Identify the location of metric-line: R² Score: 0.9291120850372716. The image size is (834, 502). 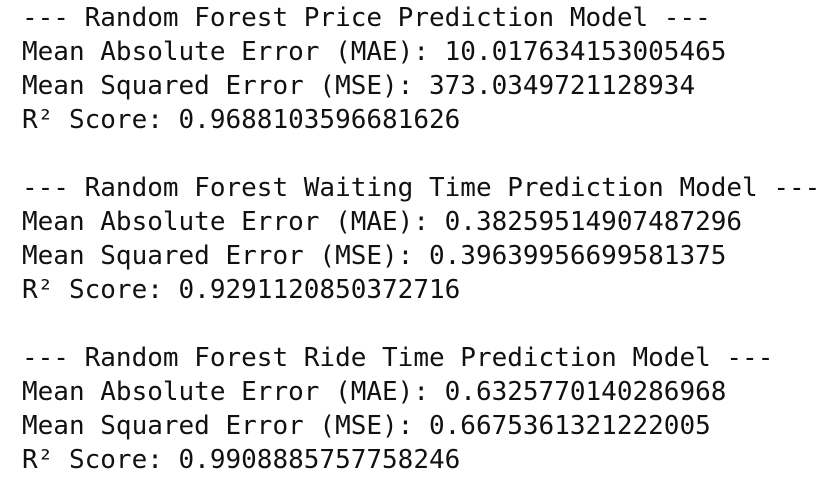
(241, 290).